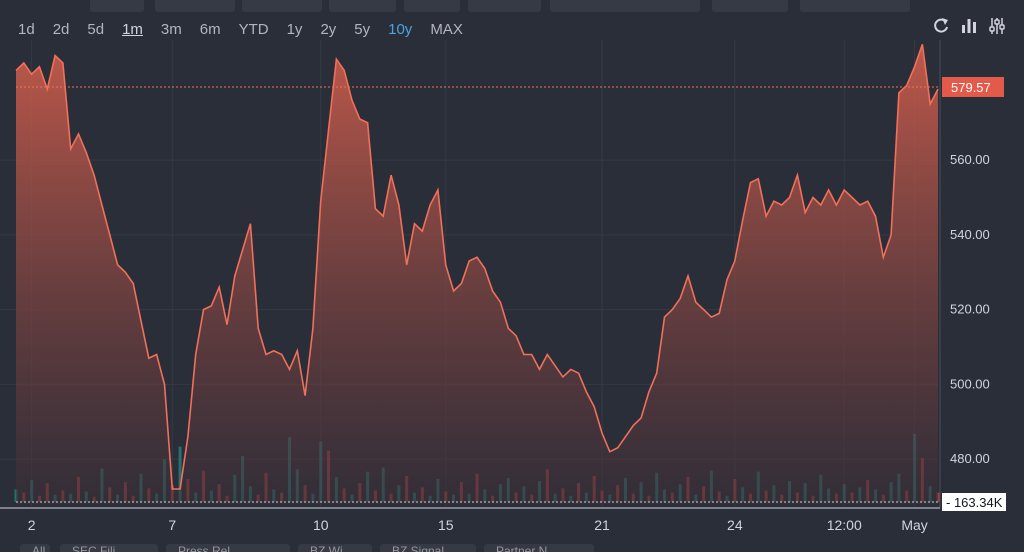  I want to click on x-tick-label: 21, so click(602, 525).